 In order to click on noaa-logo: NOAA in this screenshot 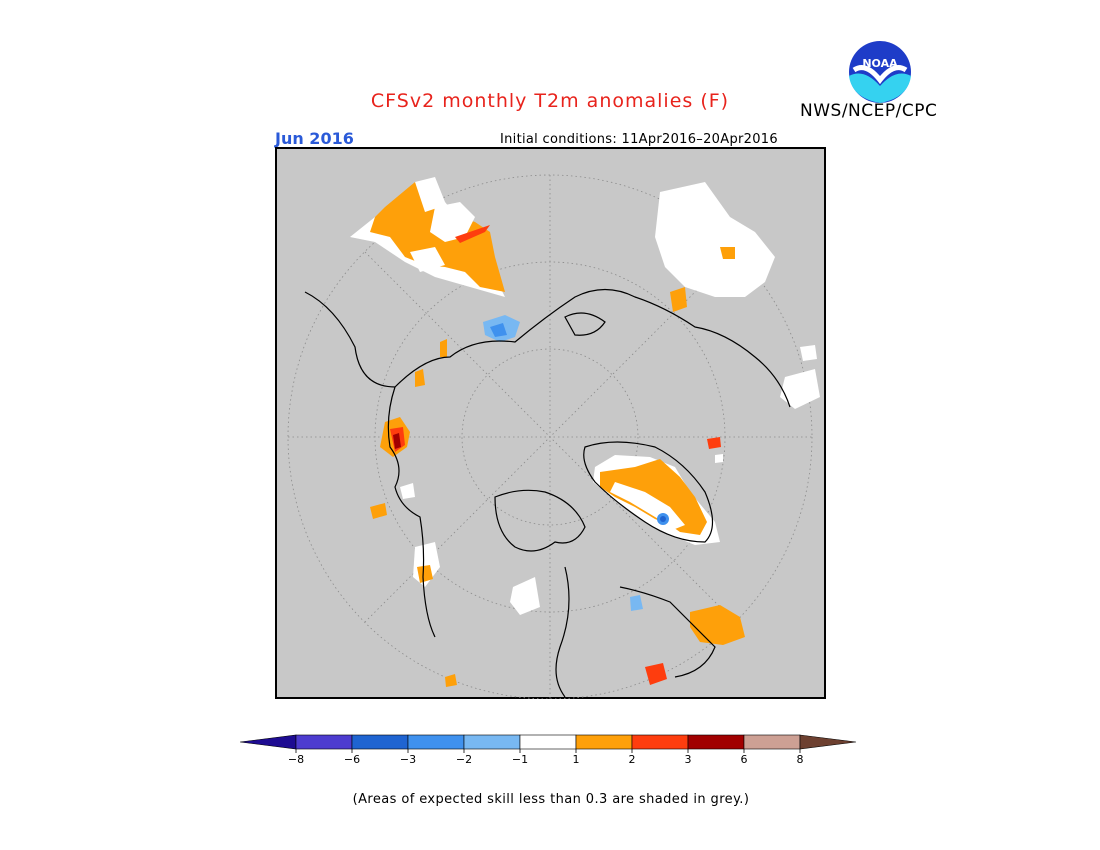, I will do `click(880, 72)`.